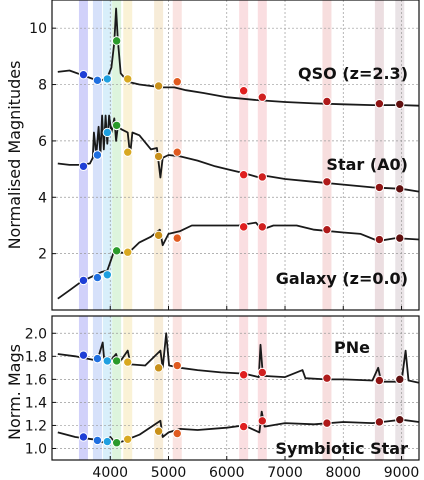 The height and width of the screenshot is (480, 424). What do you see at coordinates (36, 426) in the screenshot?
I see `y-tick-label: 1.2` at bounding box center [36, 426].